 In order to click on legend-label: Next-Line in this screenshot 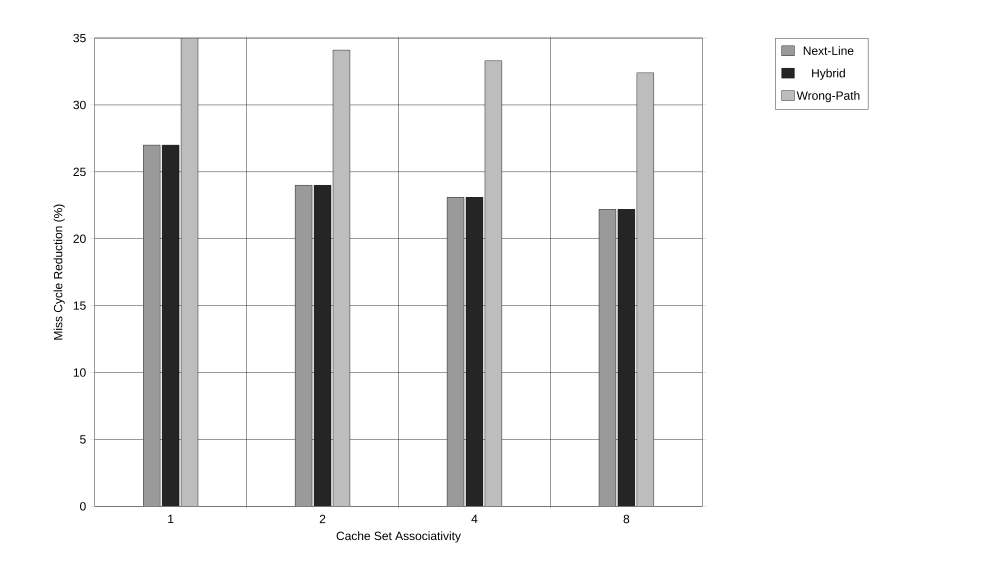, I will do `click(829, 50)`.